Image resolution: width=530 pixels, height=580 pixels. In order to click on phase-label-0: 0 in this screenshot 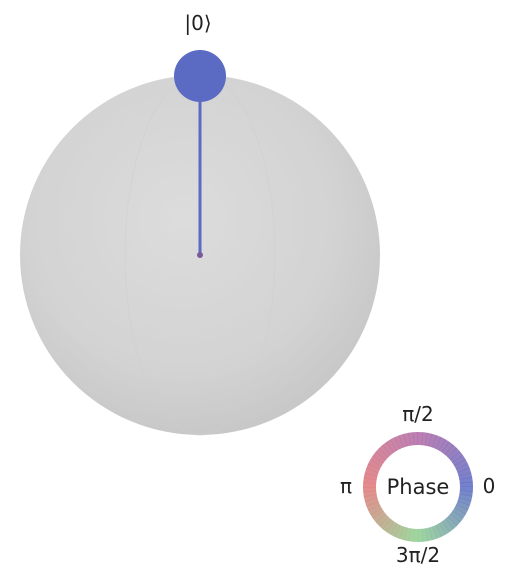, I will do `click(489, 486)`.